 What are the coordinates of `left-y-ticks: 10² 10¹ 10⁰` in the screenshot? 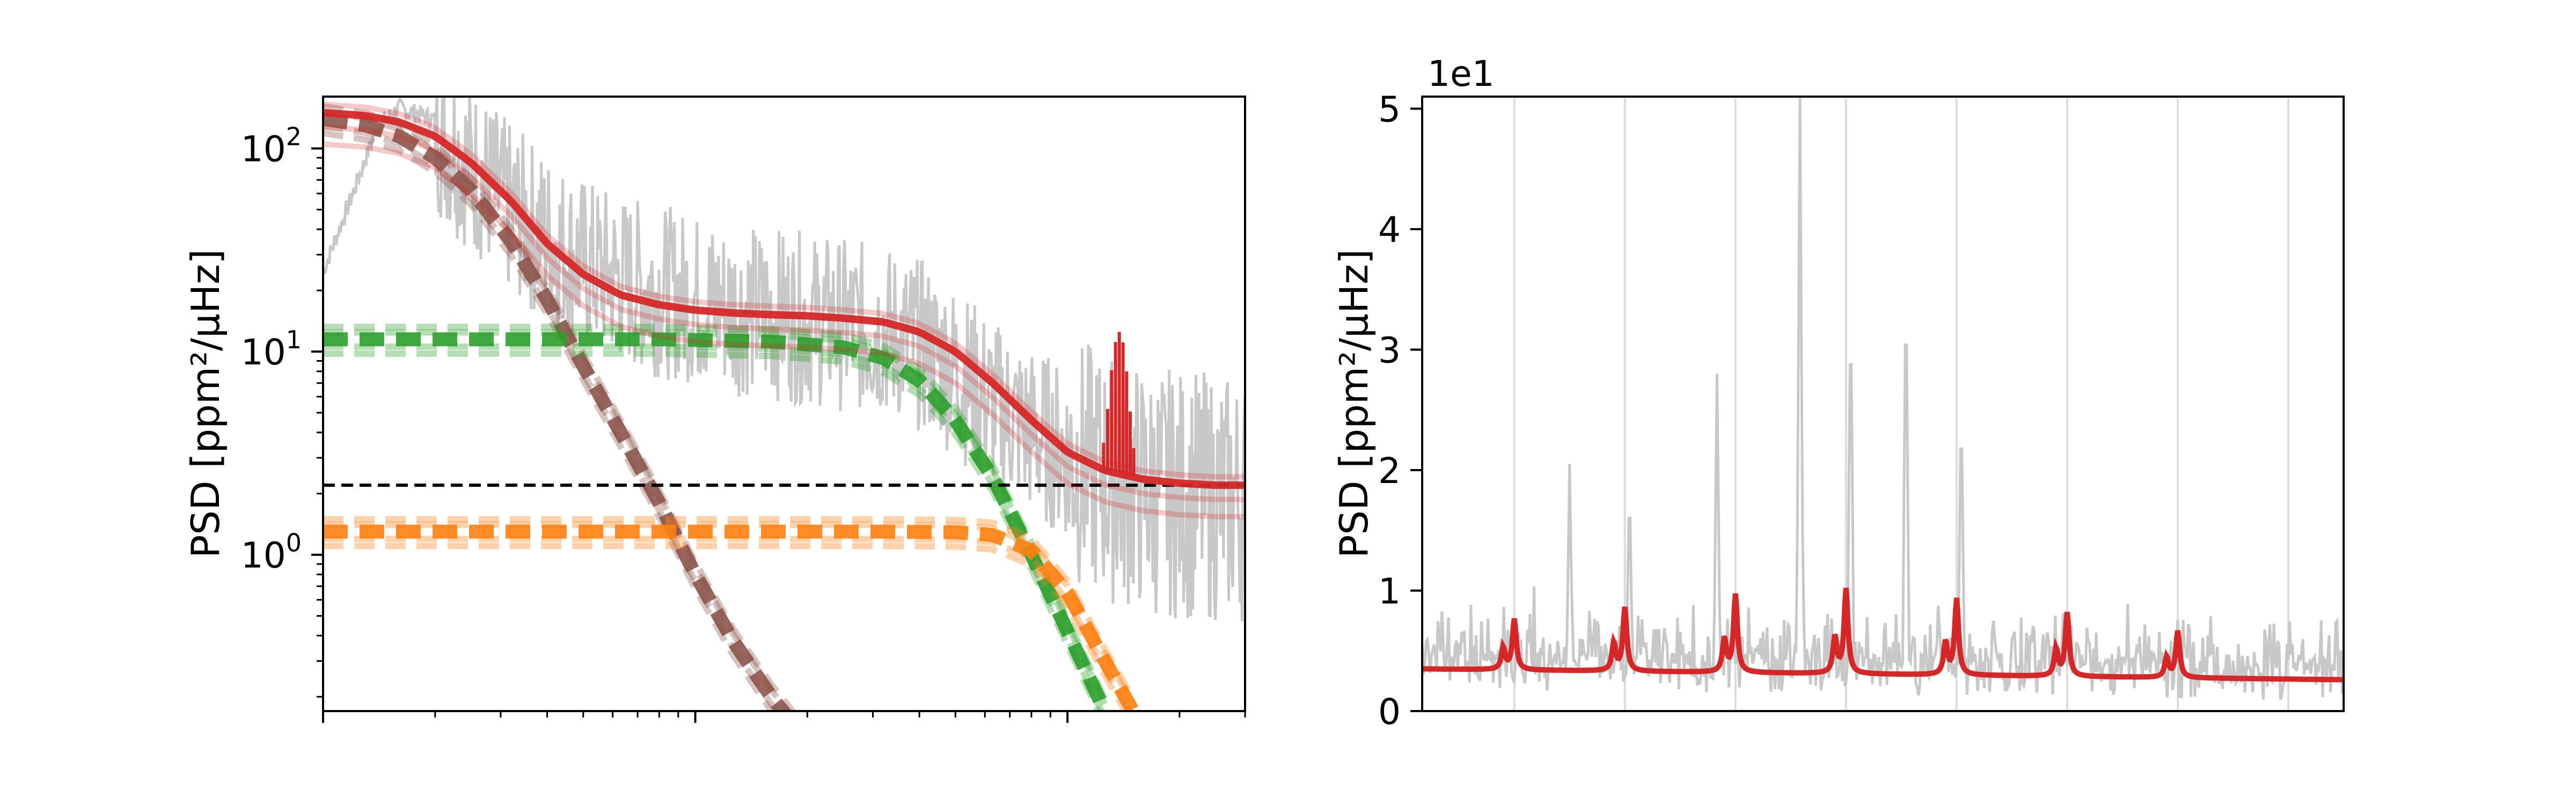 It's located at (282, 410).